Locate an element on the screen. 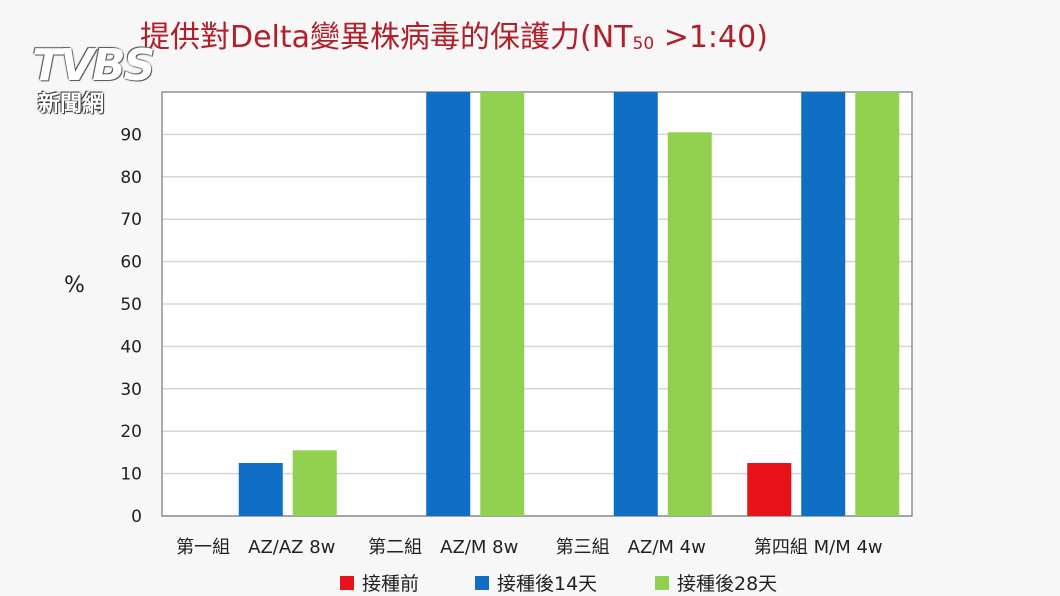  y-tick-label: 90 is located at coordinates (131, 135).